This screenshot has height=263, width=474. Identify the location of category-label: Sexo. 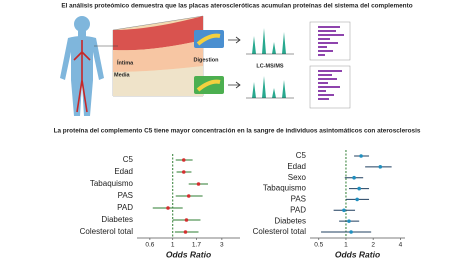
(297, 177).